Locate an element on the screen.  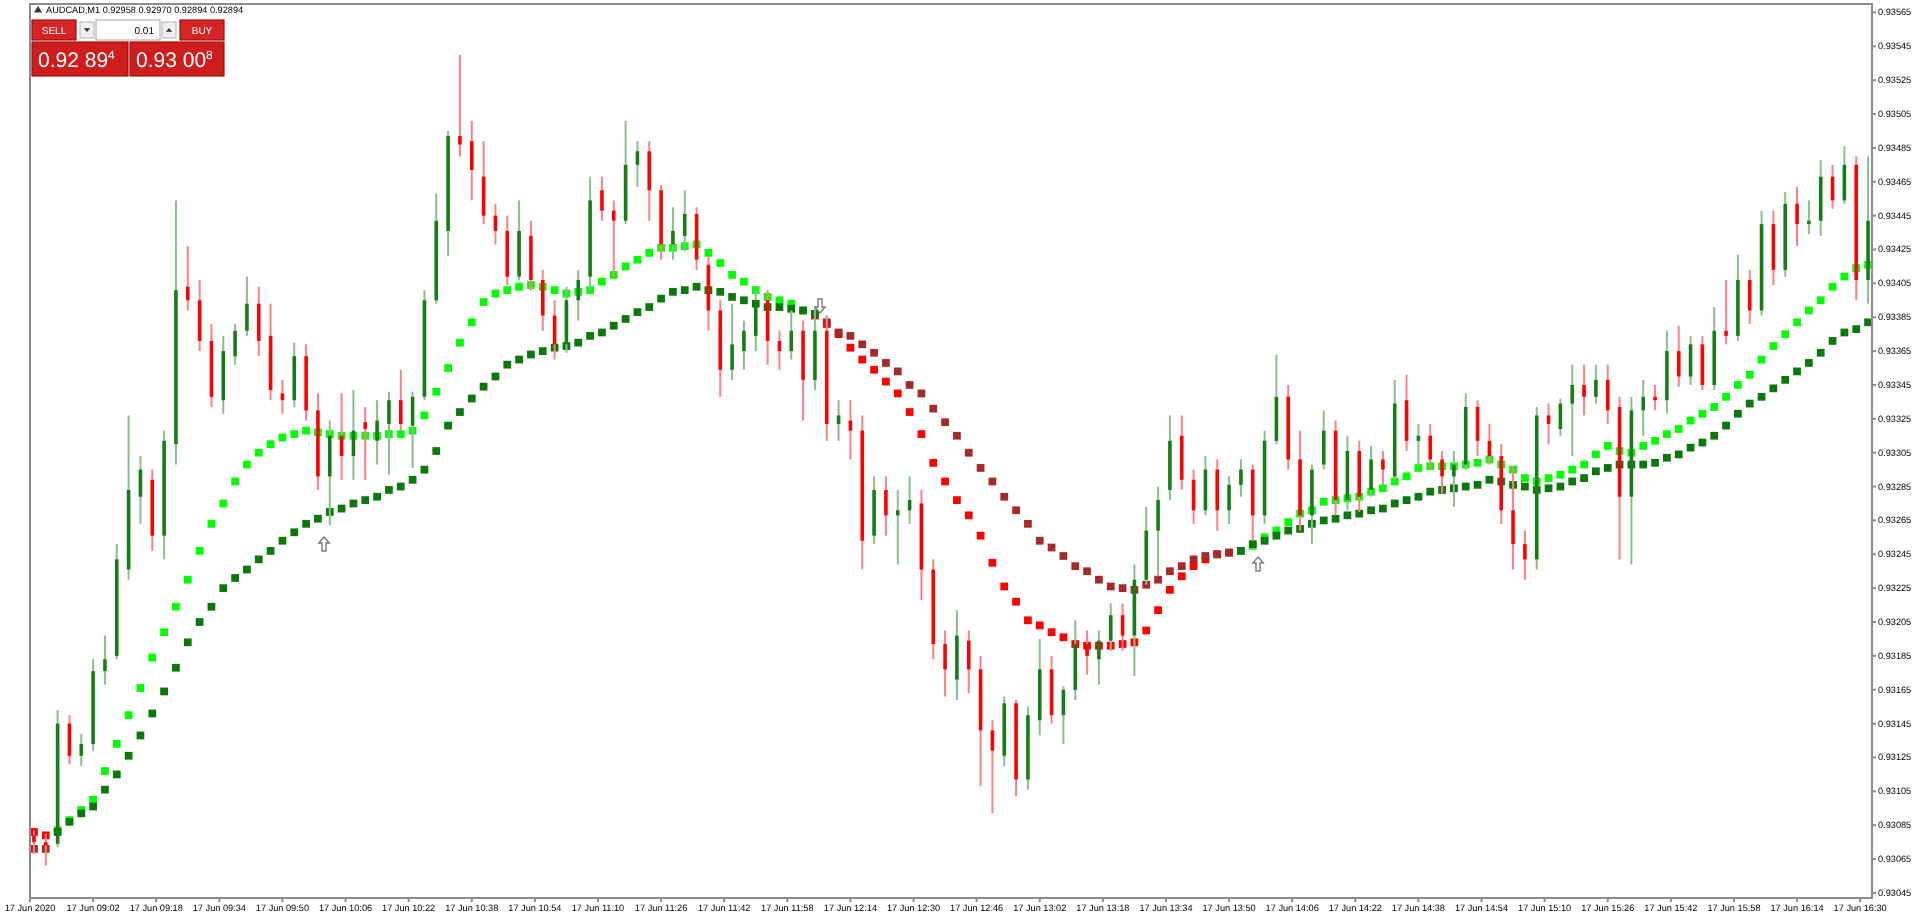
annotation: 0.93 00$^{8}$ is located at coordinates (175, 61).